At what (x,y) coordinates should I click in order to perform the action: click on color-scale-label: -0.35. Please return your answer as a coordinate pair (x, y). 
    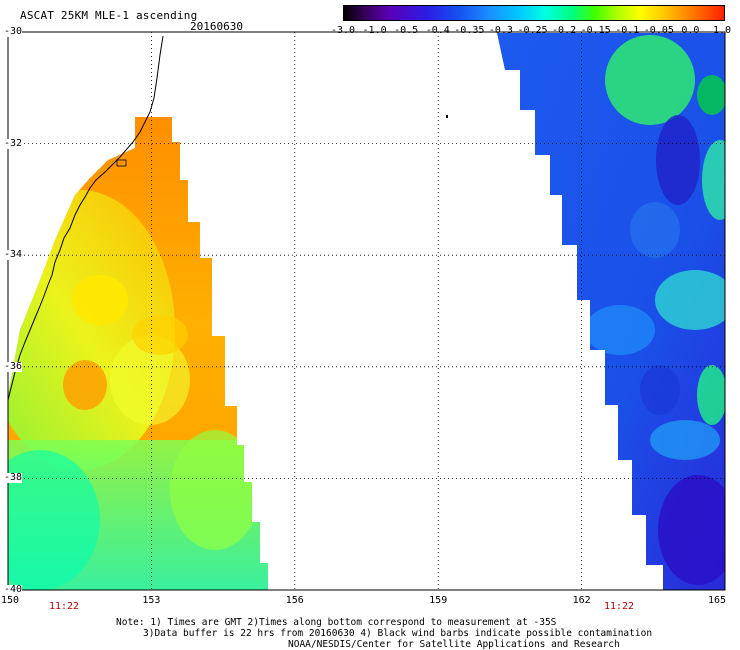
    Looking at the image, I should click on (469, 30).